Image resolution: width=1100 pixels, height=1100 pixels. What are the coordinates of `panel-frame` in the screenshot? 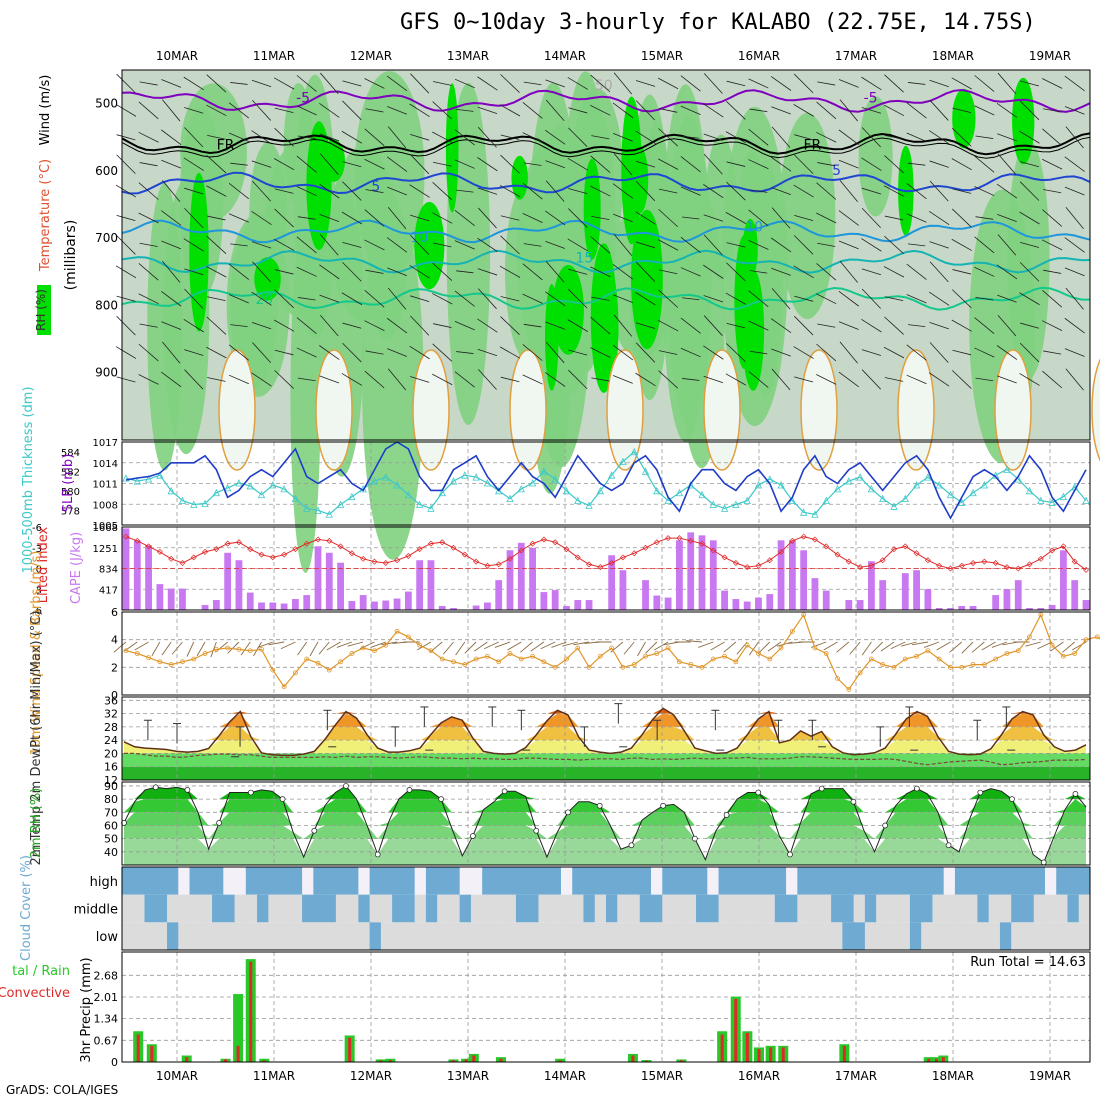 It's located at (606, 568).